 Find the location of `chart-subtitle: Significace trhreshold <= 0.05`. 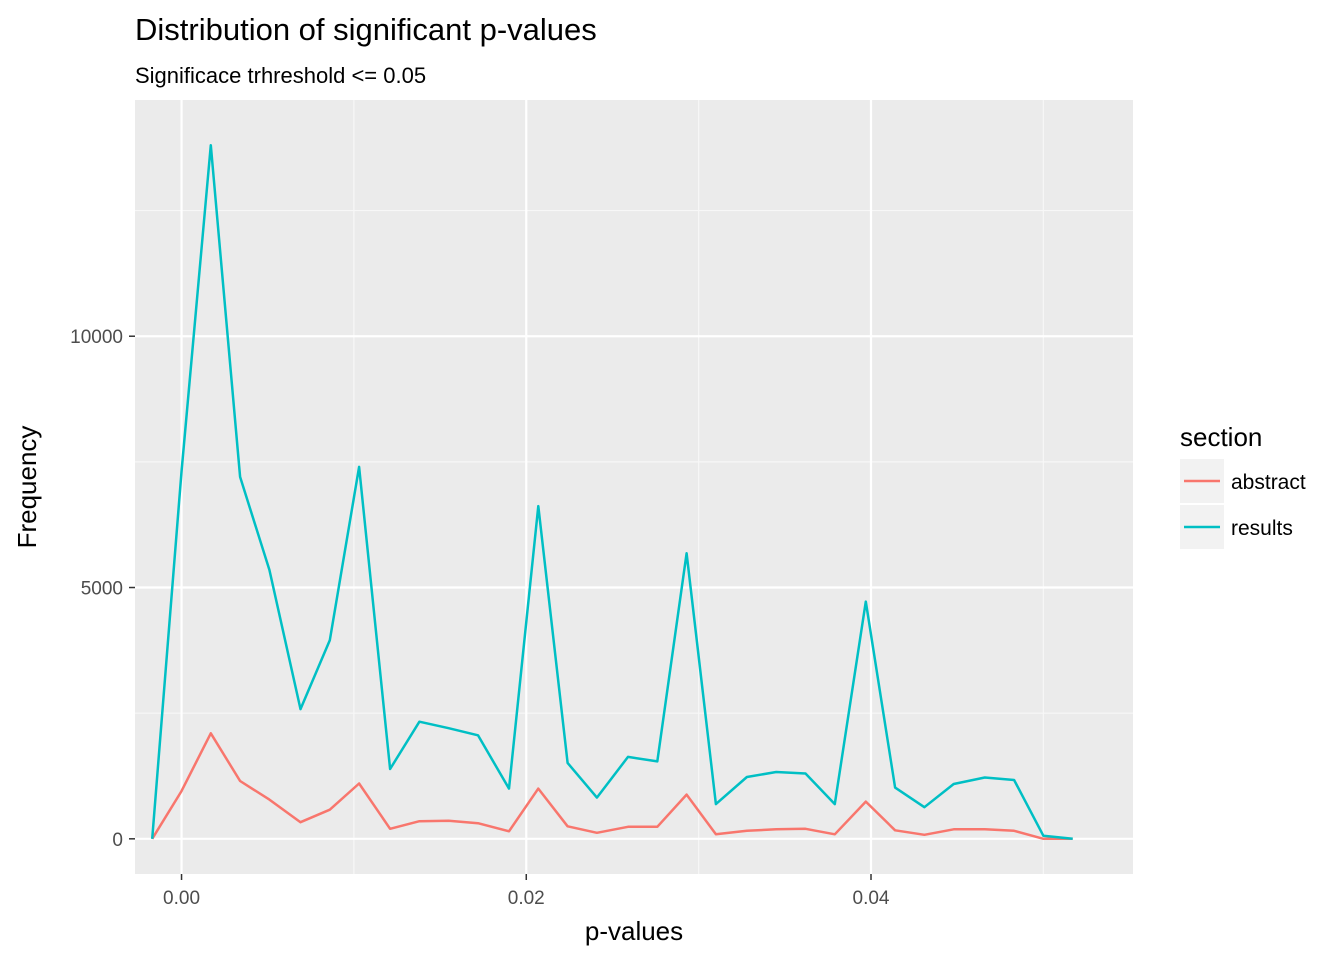

chart-subtitle: Significace trhreshold <= 0.05 is located at coordinates (280, 75).